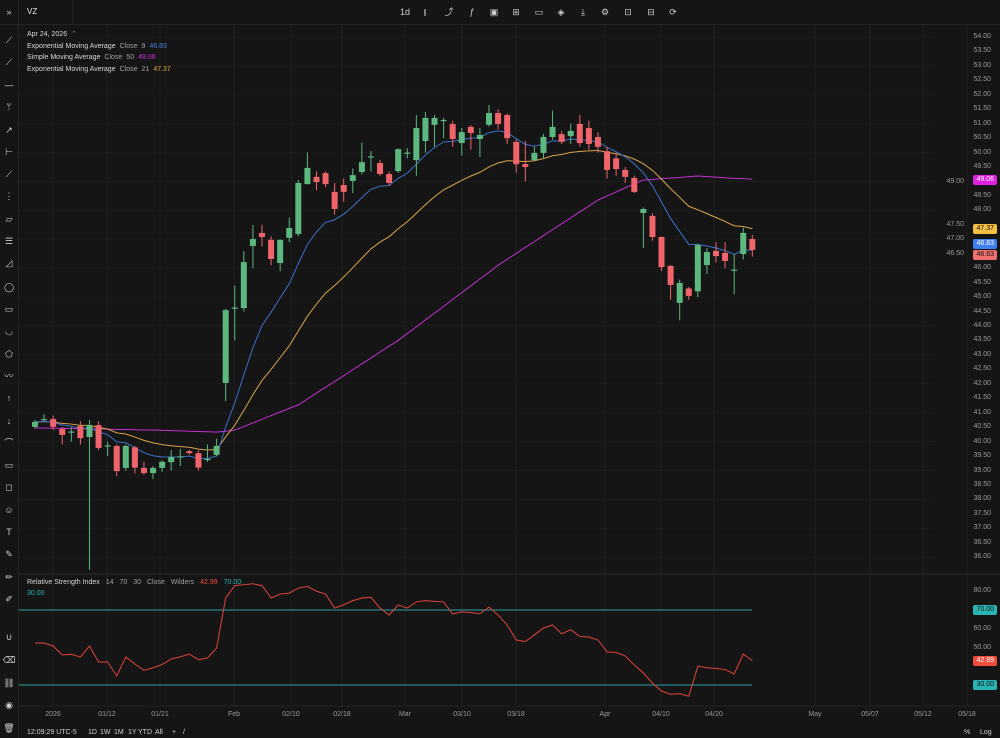 The width and height of the screenshot is (1000, 738). Describe the element at coordinates (967, 732) in the screenshot. I see `percent-toggle: %` at that location.